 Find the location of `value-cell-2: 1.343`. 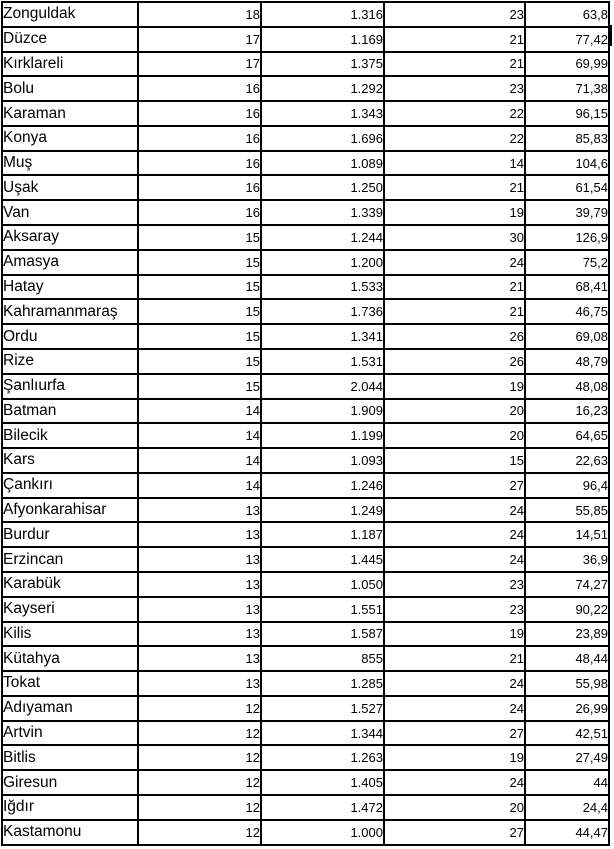

value-cell-2: 1.343 is located at coordinates (322, 113).